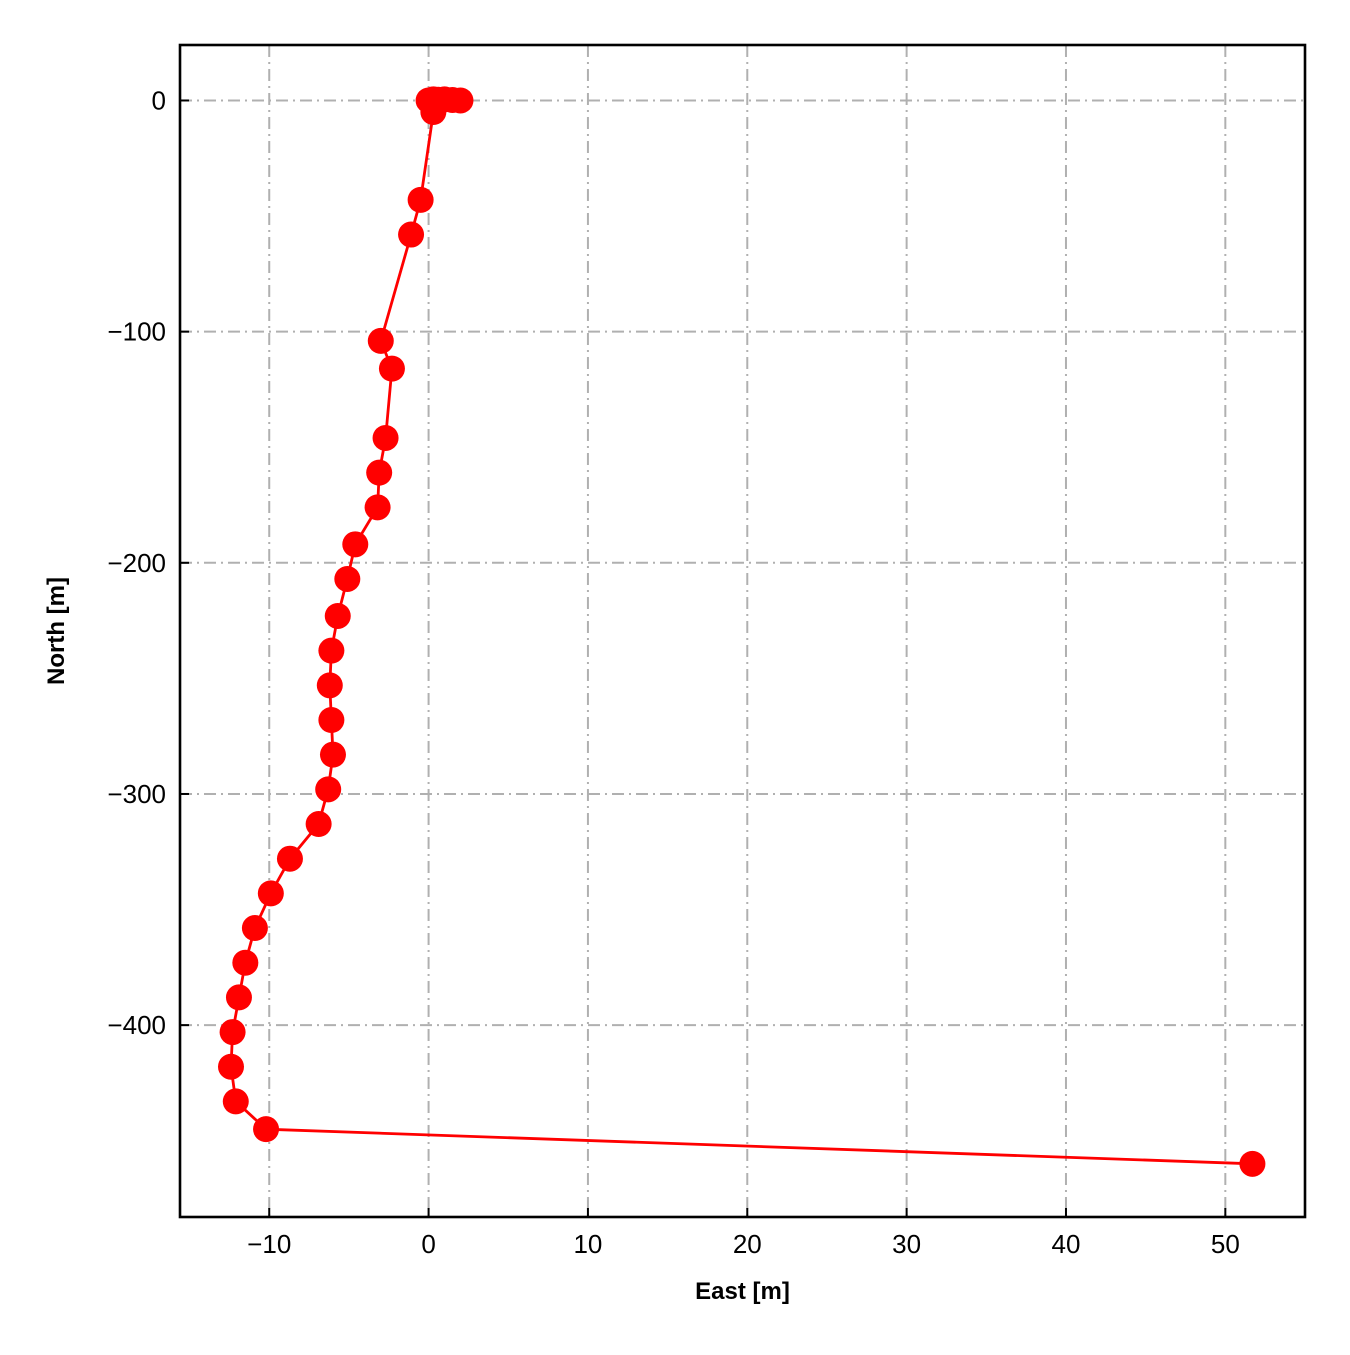 The width and height of the screenshot is (1350, 1355). What do you see at coordinates (587, 1244) in the screenshot?
I see `x-tick-label: 10` at bounding box center [587, 1244].